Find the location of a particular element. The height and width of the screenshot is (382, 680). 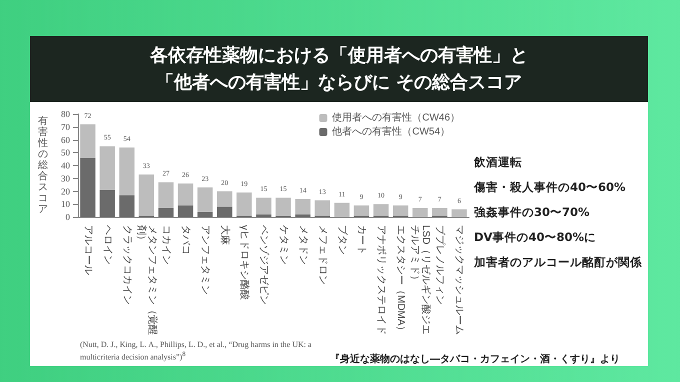

x-tick-label: アナボリックステロイド is located at coordinates (381, 280).